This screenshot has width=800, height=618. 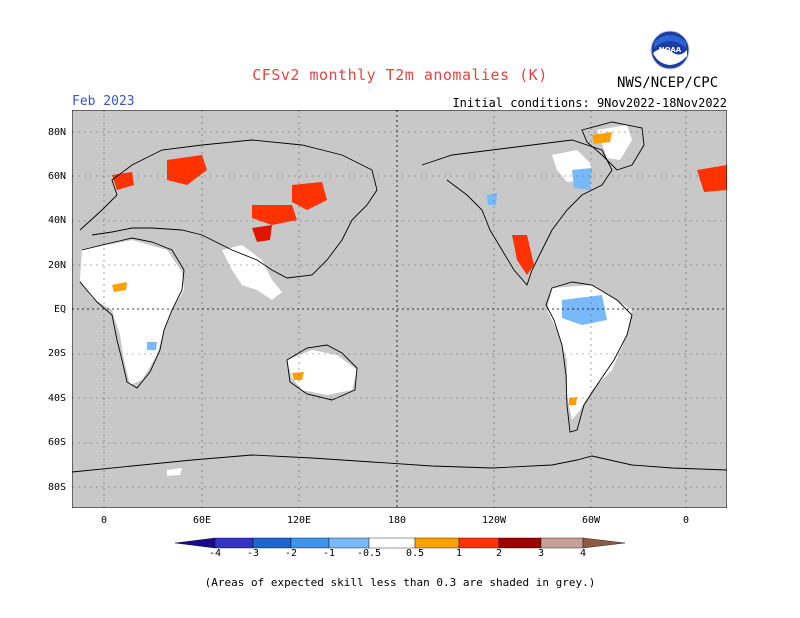 I want to click on lat-label: 40S, so click(x=56, y=398).